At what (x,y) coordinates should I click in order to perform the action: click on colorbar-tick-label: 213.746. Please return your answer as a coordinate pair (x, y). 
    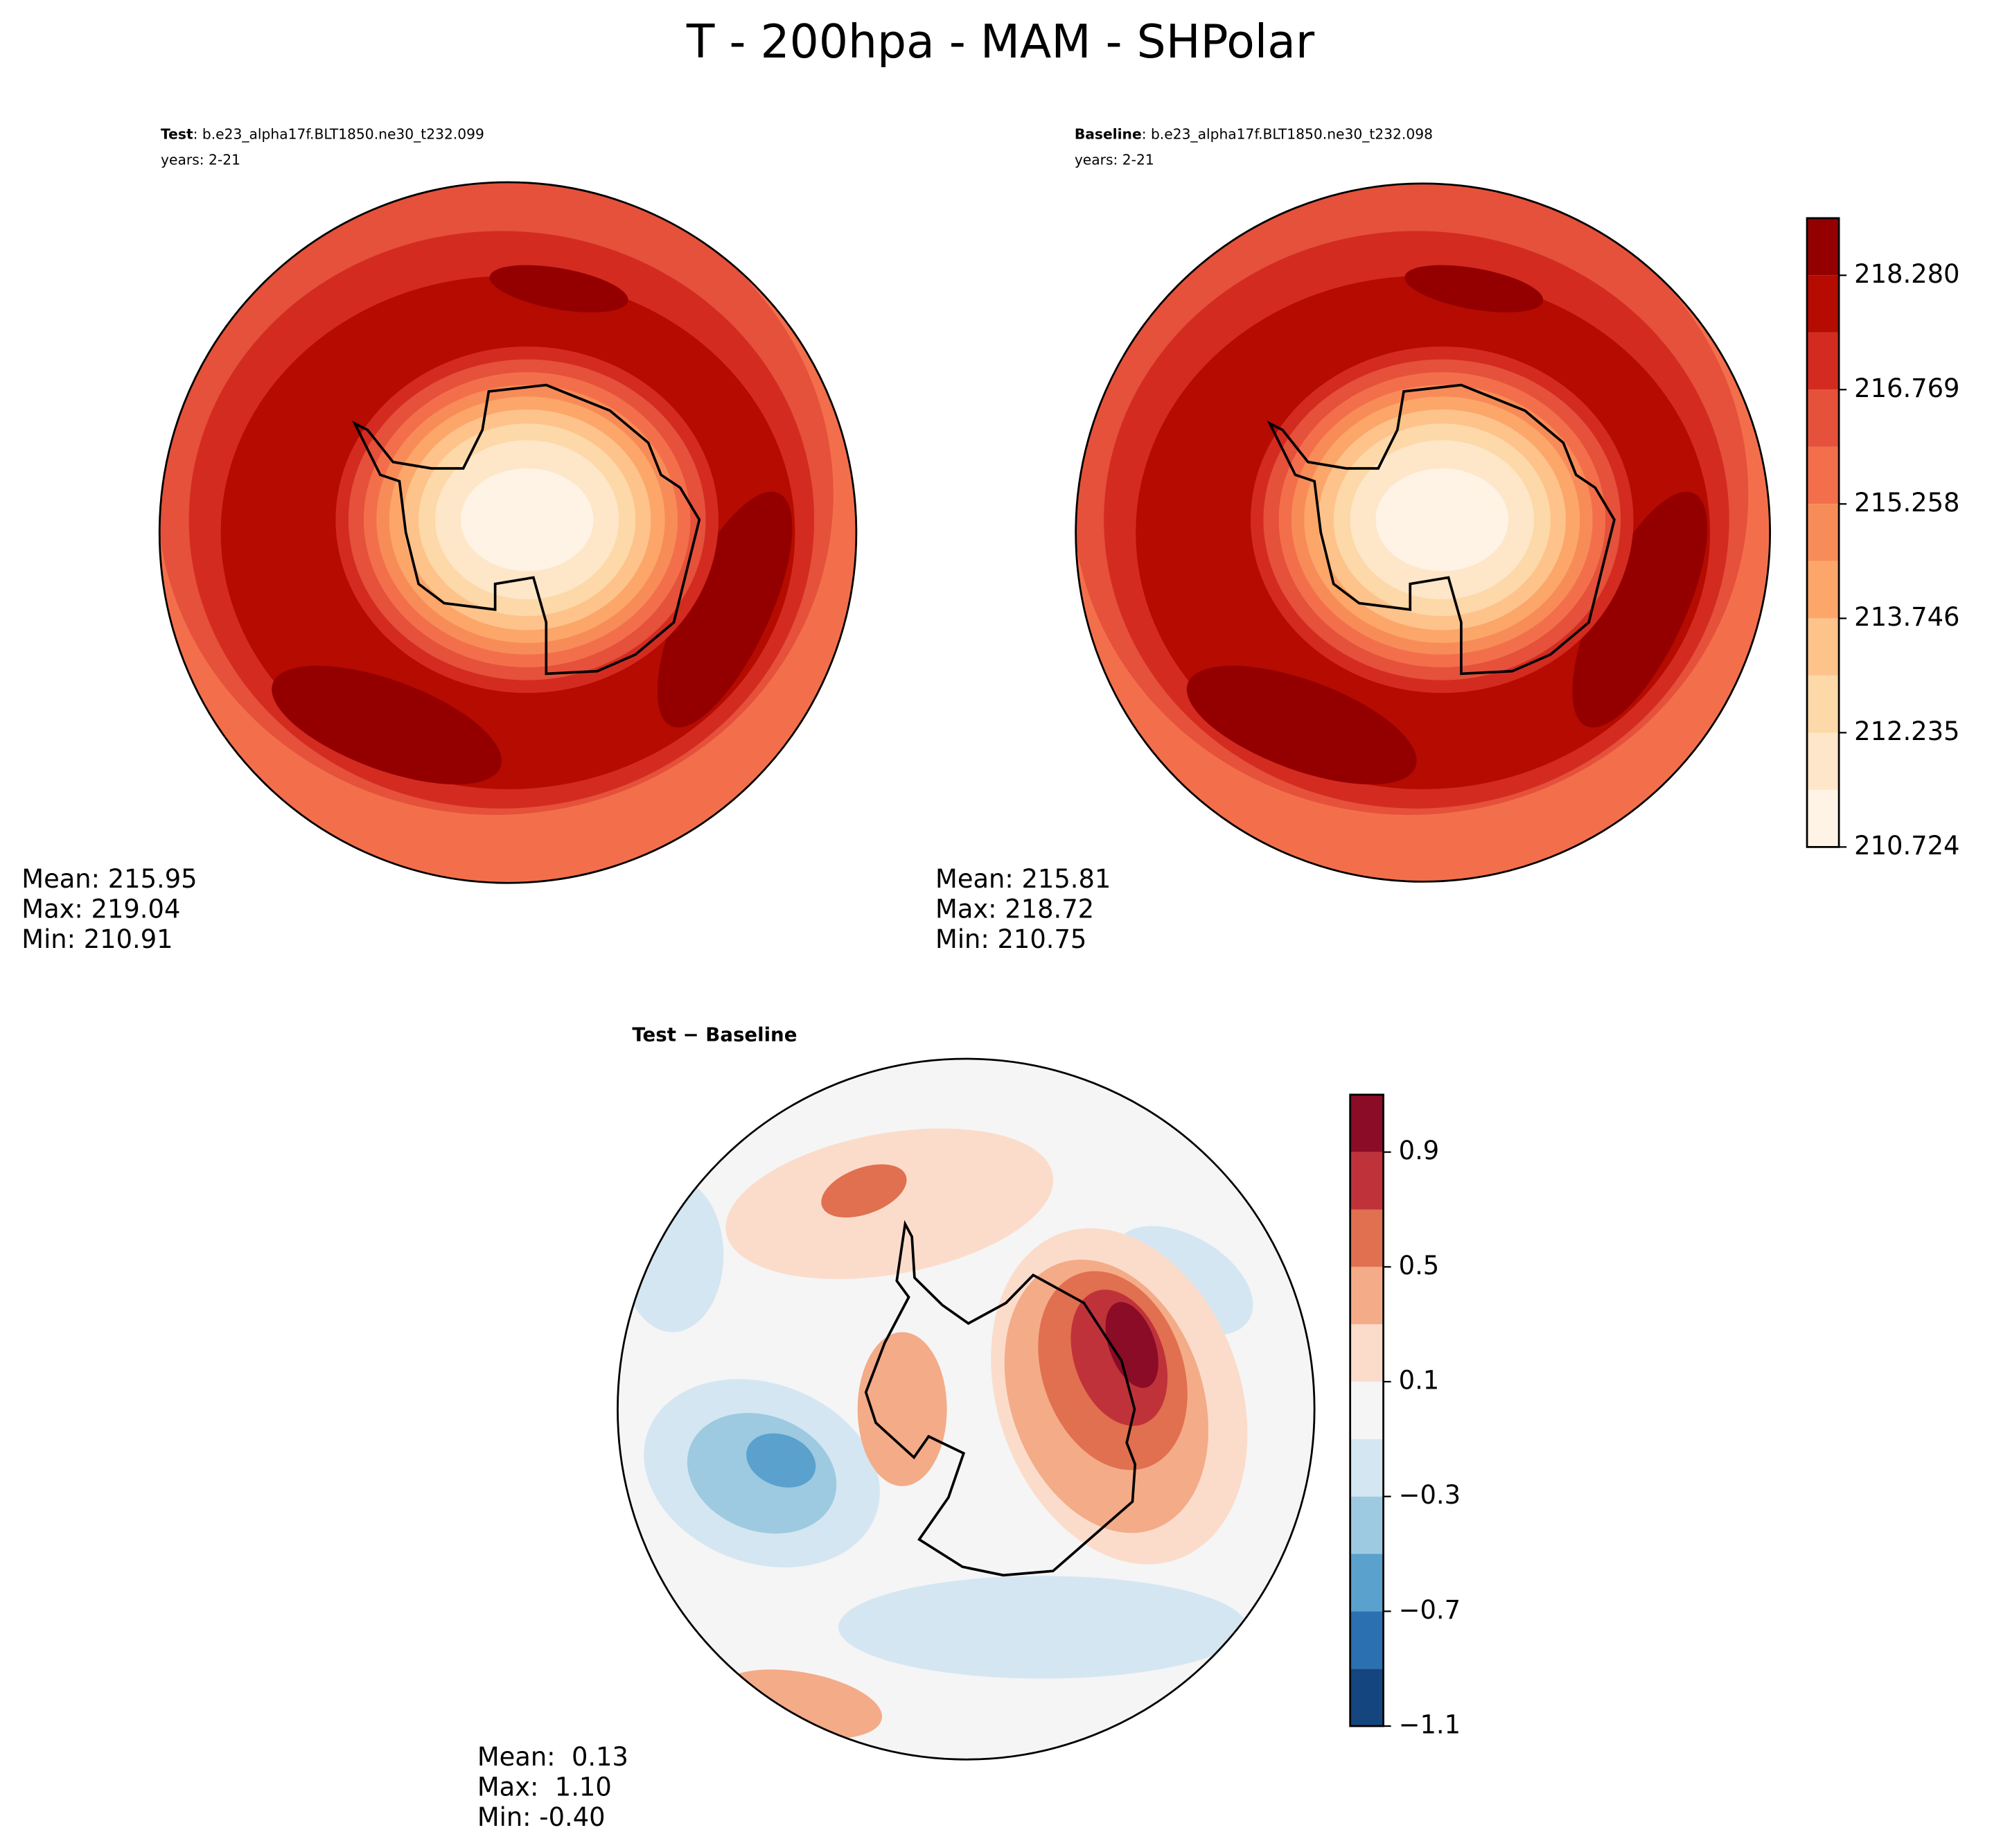
    Looking at the image, I should click on (1906, 617).